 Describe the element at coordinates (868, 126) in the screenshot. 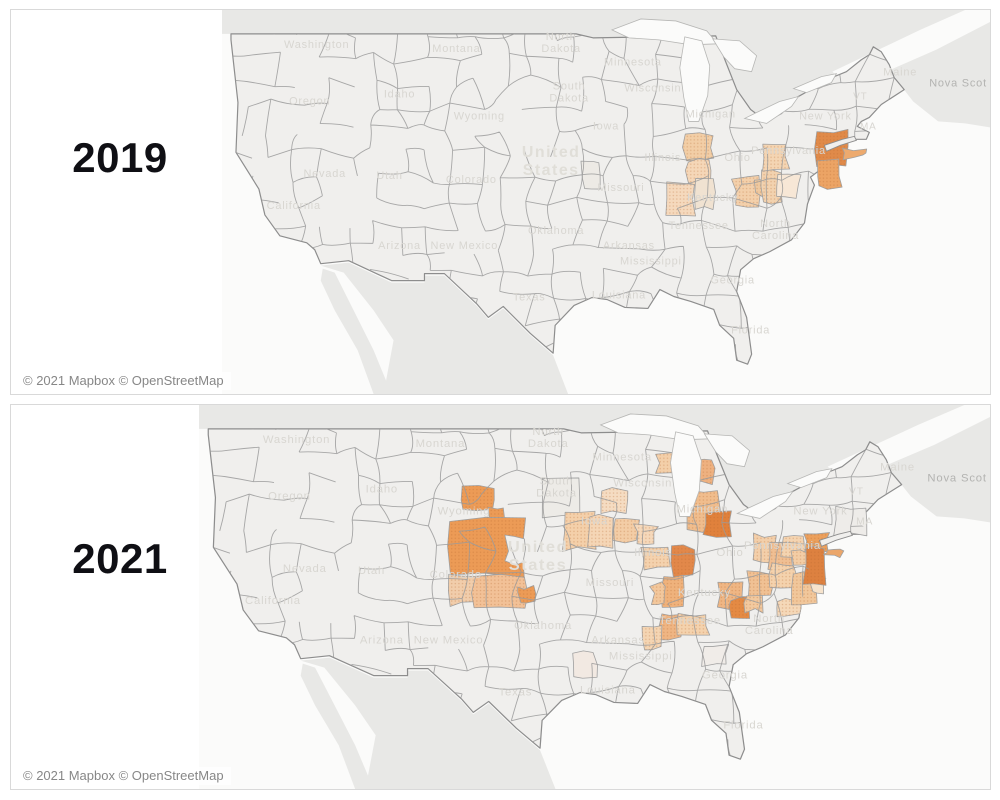

I see `state-label: MA` at that location.